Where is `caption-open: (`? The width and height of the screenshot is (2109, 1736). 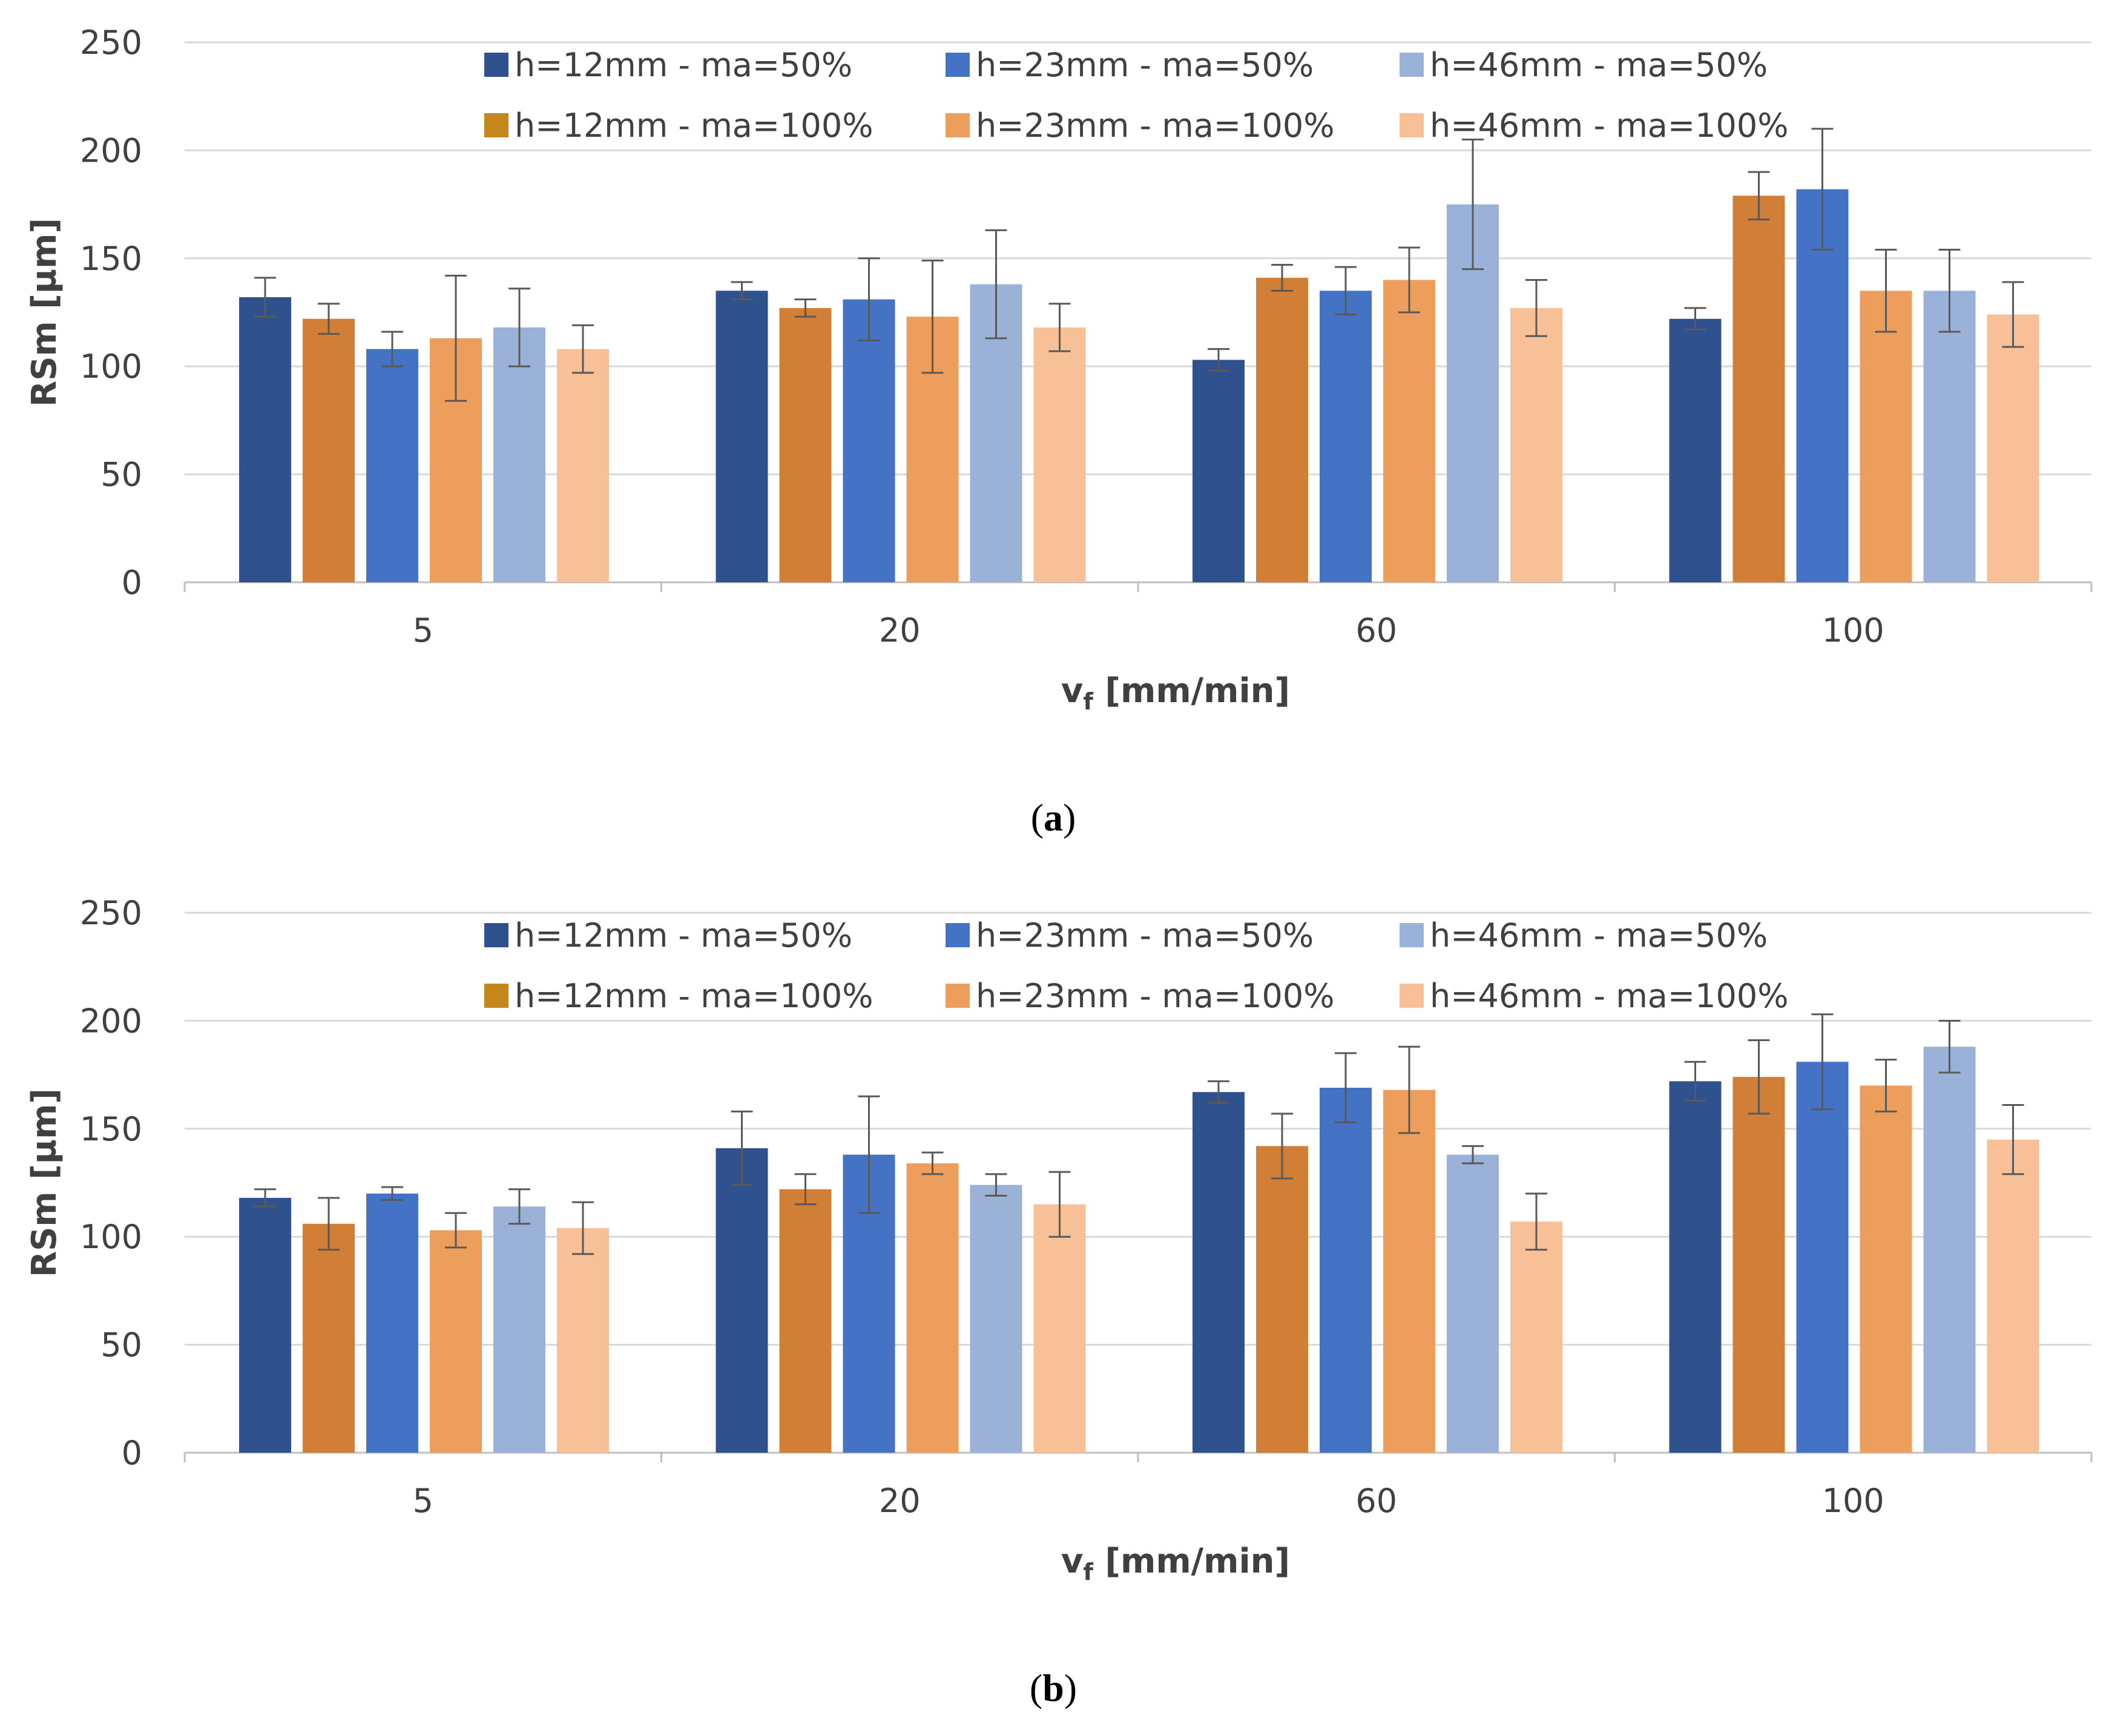
caption-open: ( is located at coordinates (1036, 1687).